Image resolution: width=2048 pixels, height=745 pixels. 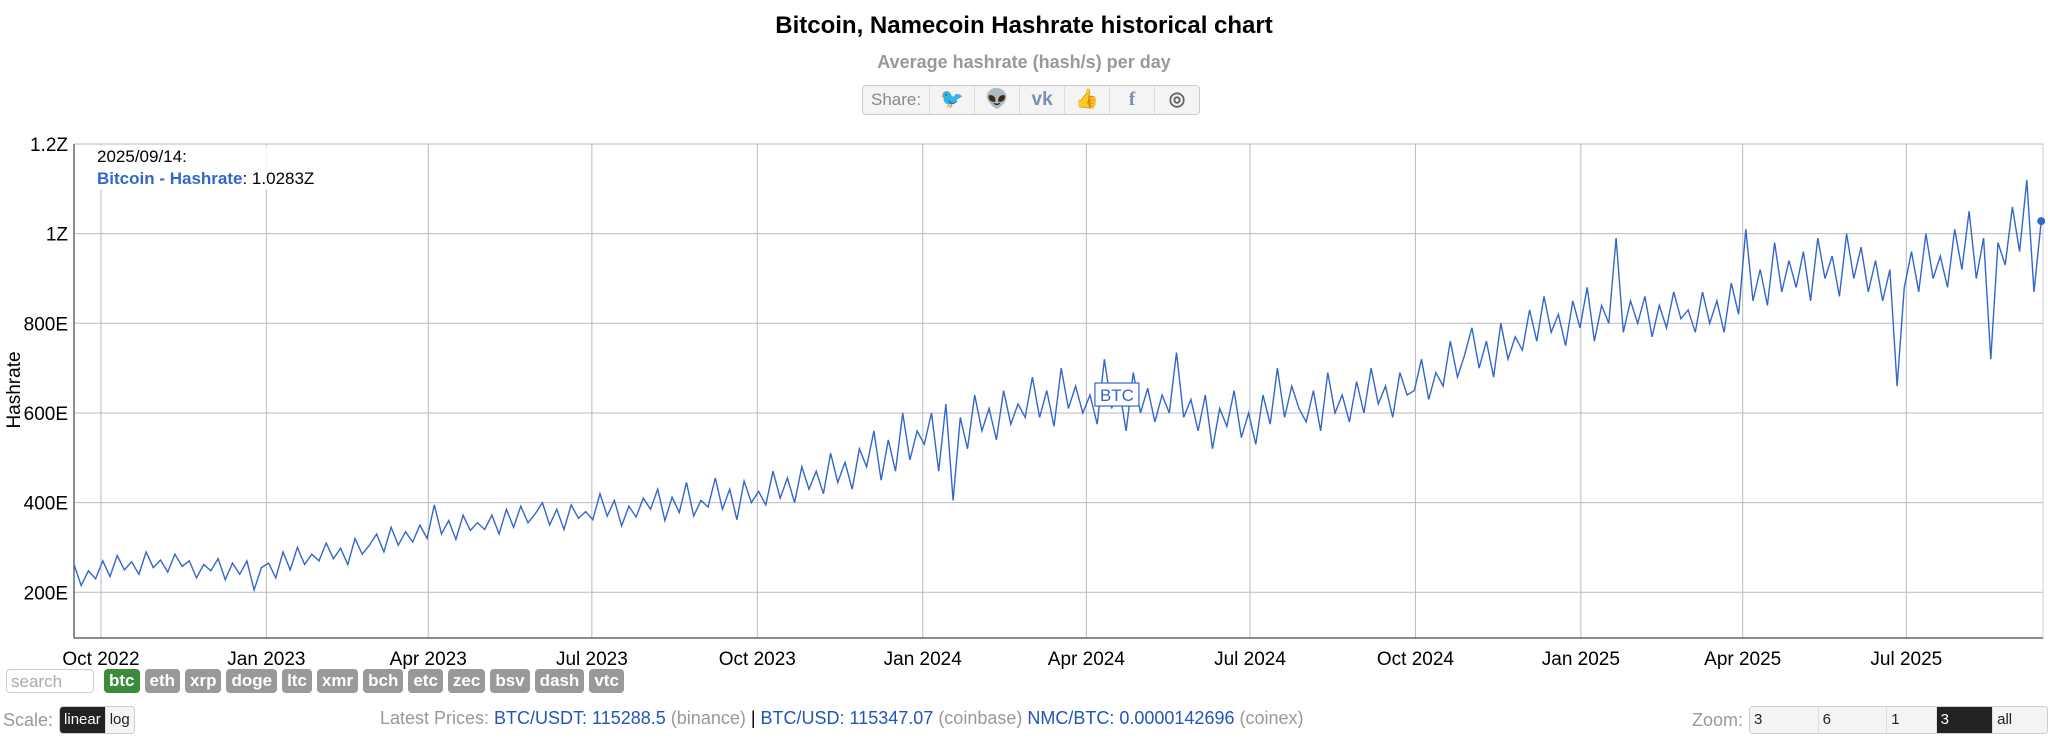 What do you see at coordinates (119, 720) in the screenshot?
I see `scale-log-button: log` at bounding box center [119, 720].